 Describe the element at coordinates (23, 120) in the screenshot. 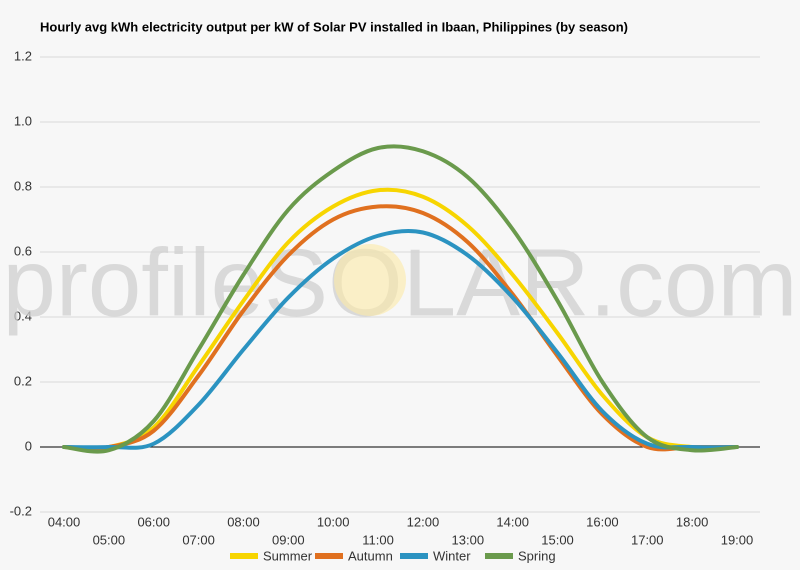

I see `y-tick-label: 1.0` at that location.